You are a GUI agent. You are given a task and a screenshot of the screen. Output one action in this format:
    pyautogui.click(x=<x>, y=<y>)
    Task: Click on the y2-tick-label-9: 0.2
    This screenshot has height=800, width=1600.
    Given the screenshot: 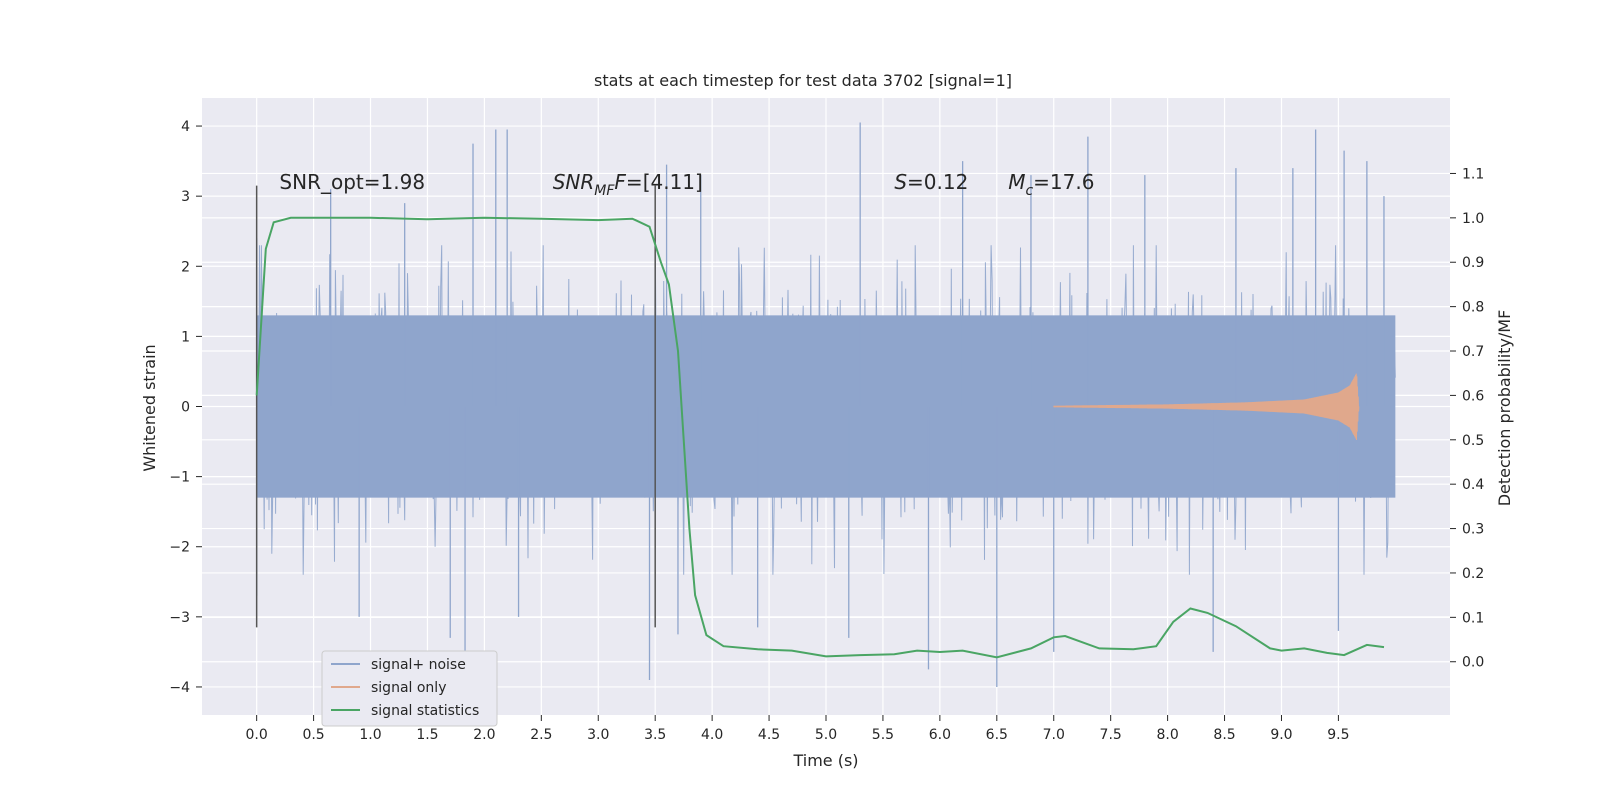 What is the action you would take?
    pyautogui.click(x=1473, y=574)
    